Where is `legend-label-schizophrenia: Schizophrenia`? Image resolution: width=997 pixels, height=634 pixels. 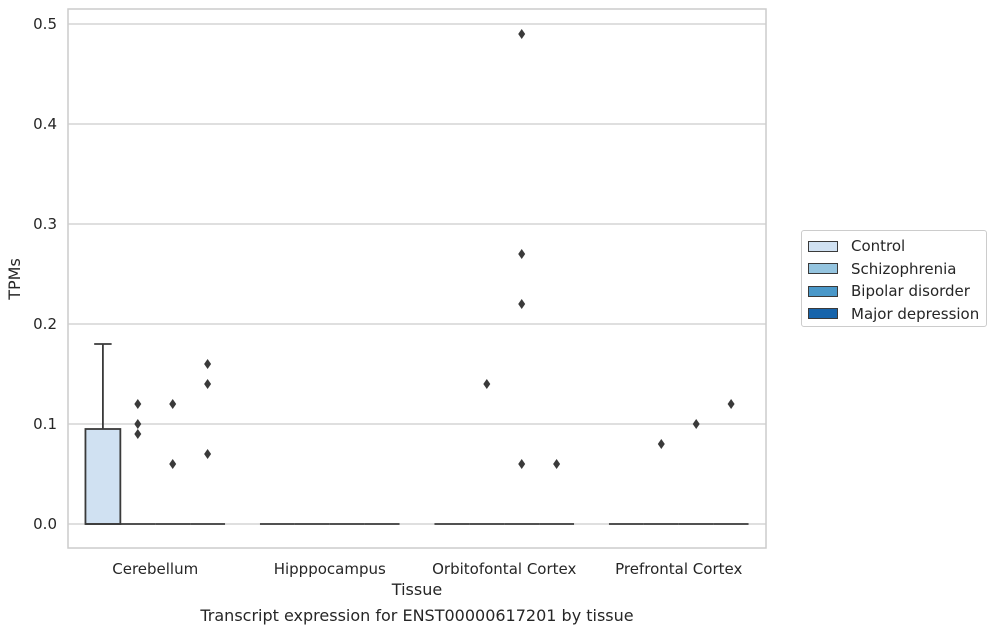 legend-label-schizophrenia: Schizophrenia is located at coordinates (904, 268).